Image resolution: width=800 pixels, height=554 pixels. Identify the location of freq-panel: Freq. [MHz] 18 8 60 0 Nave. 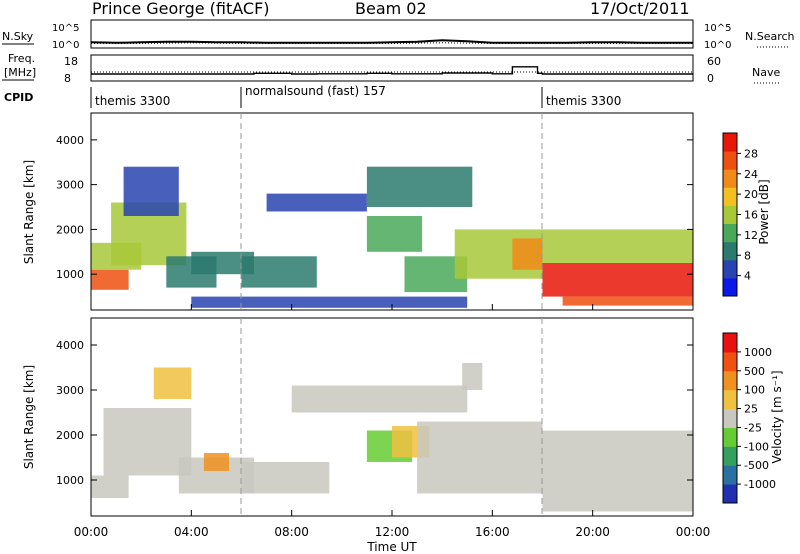
(391, 68).